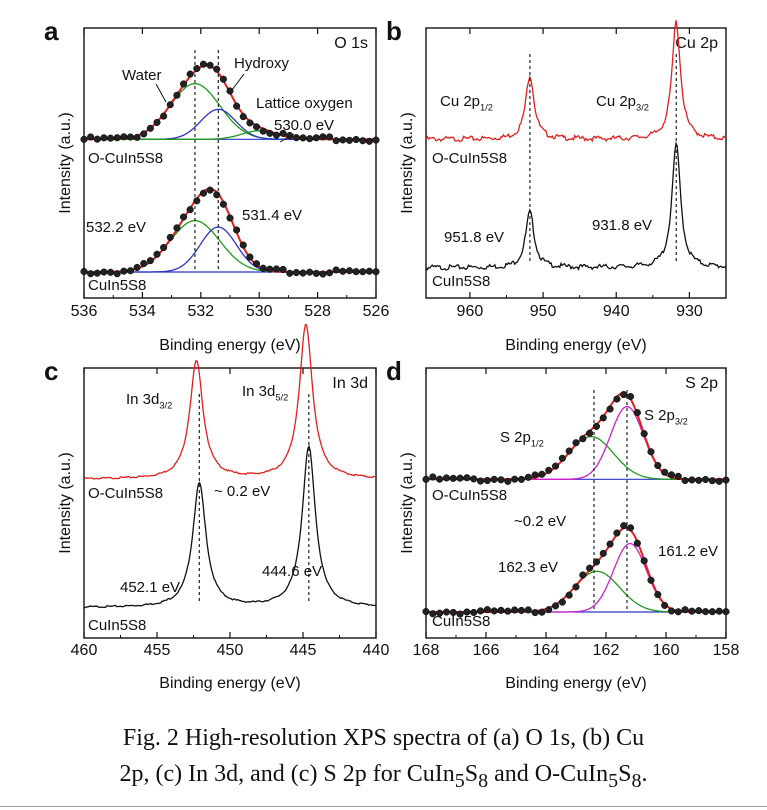 This screenshot has height=810, width=767. Describe the element at coordinates (303, 650) in the screenshot. I see `x-tick-label: 445` at that location.